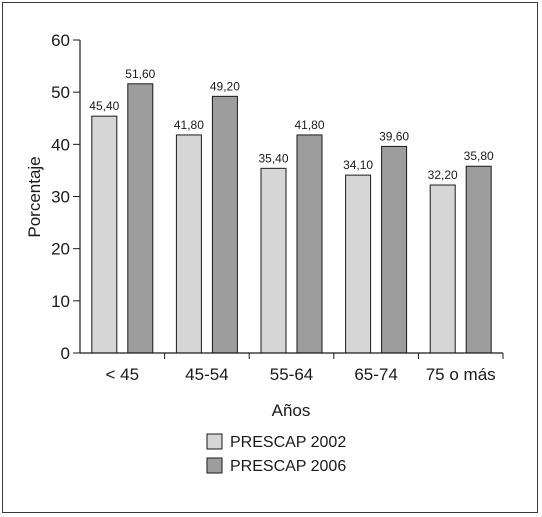 The image size is (542, 517). Describe the element at coordinates (288, 466) in the screenshot. I see `legend-label: PRESCAP 2006` at that location.